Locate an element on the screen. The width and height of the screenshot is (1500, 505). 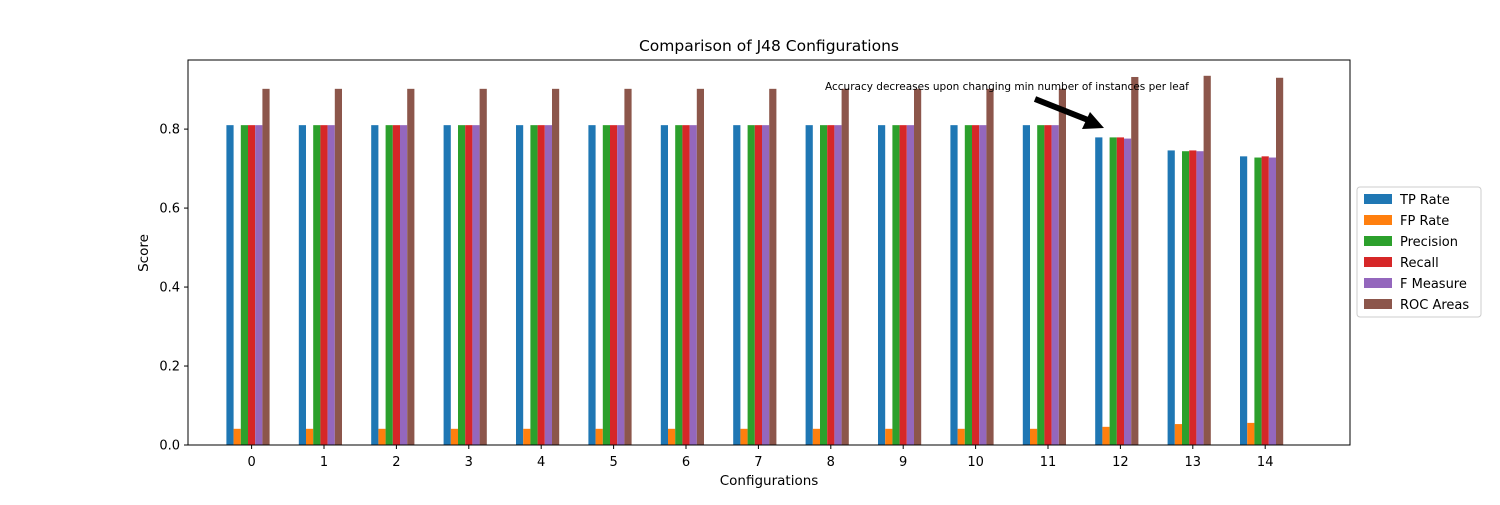
x-tick-label: 5 is located at coordinates (613, 462).